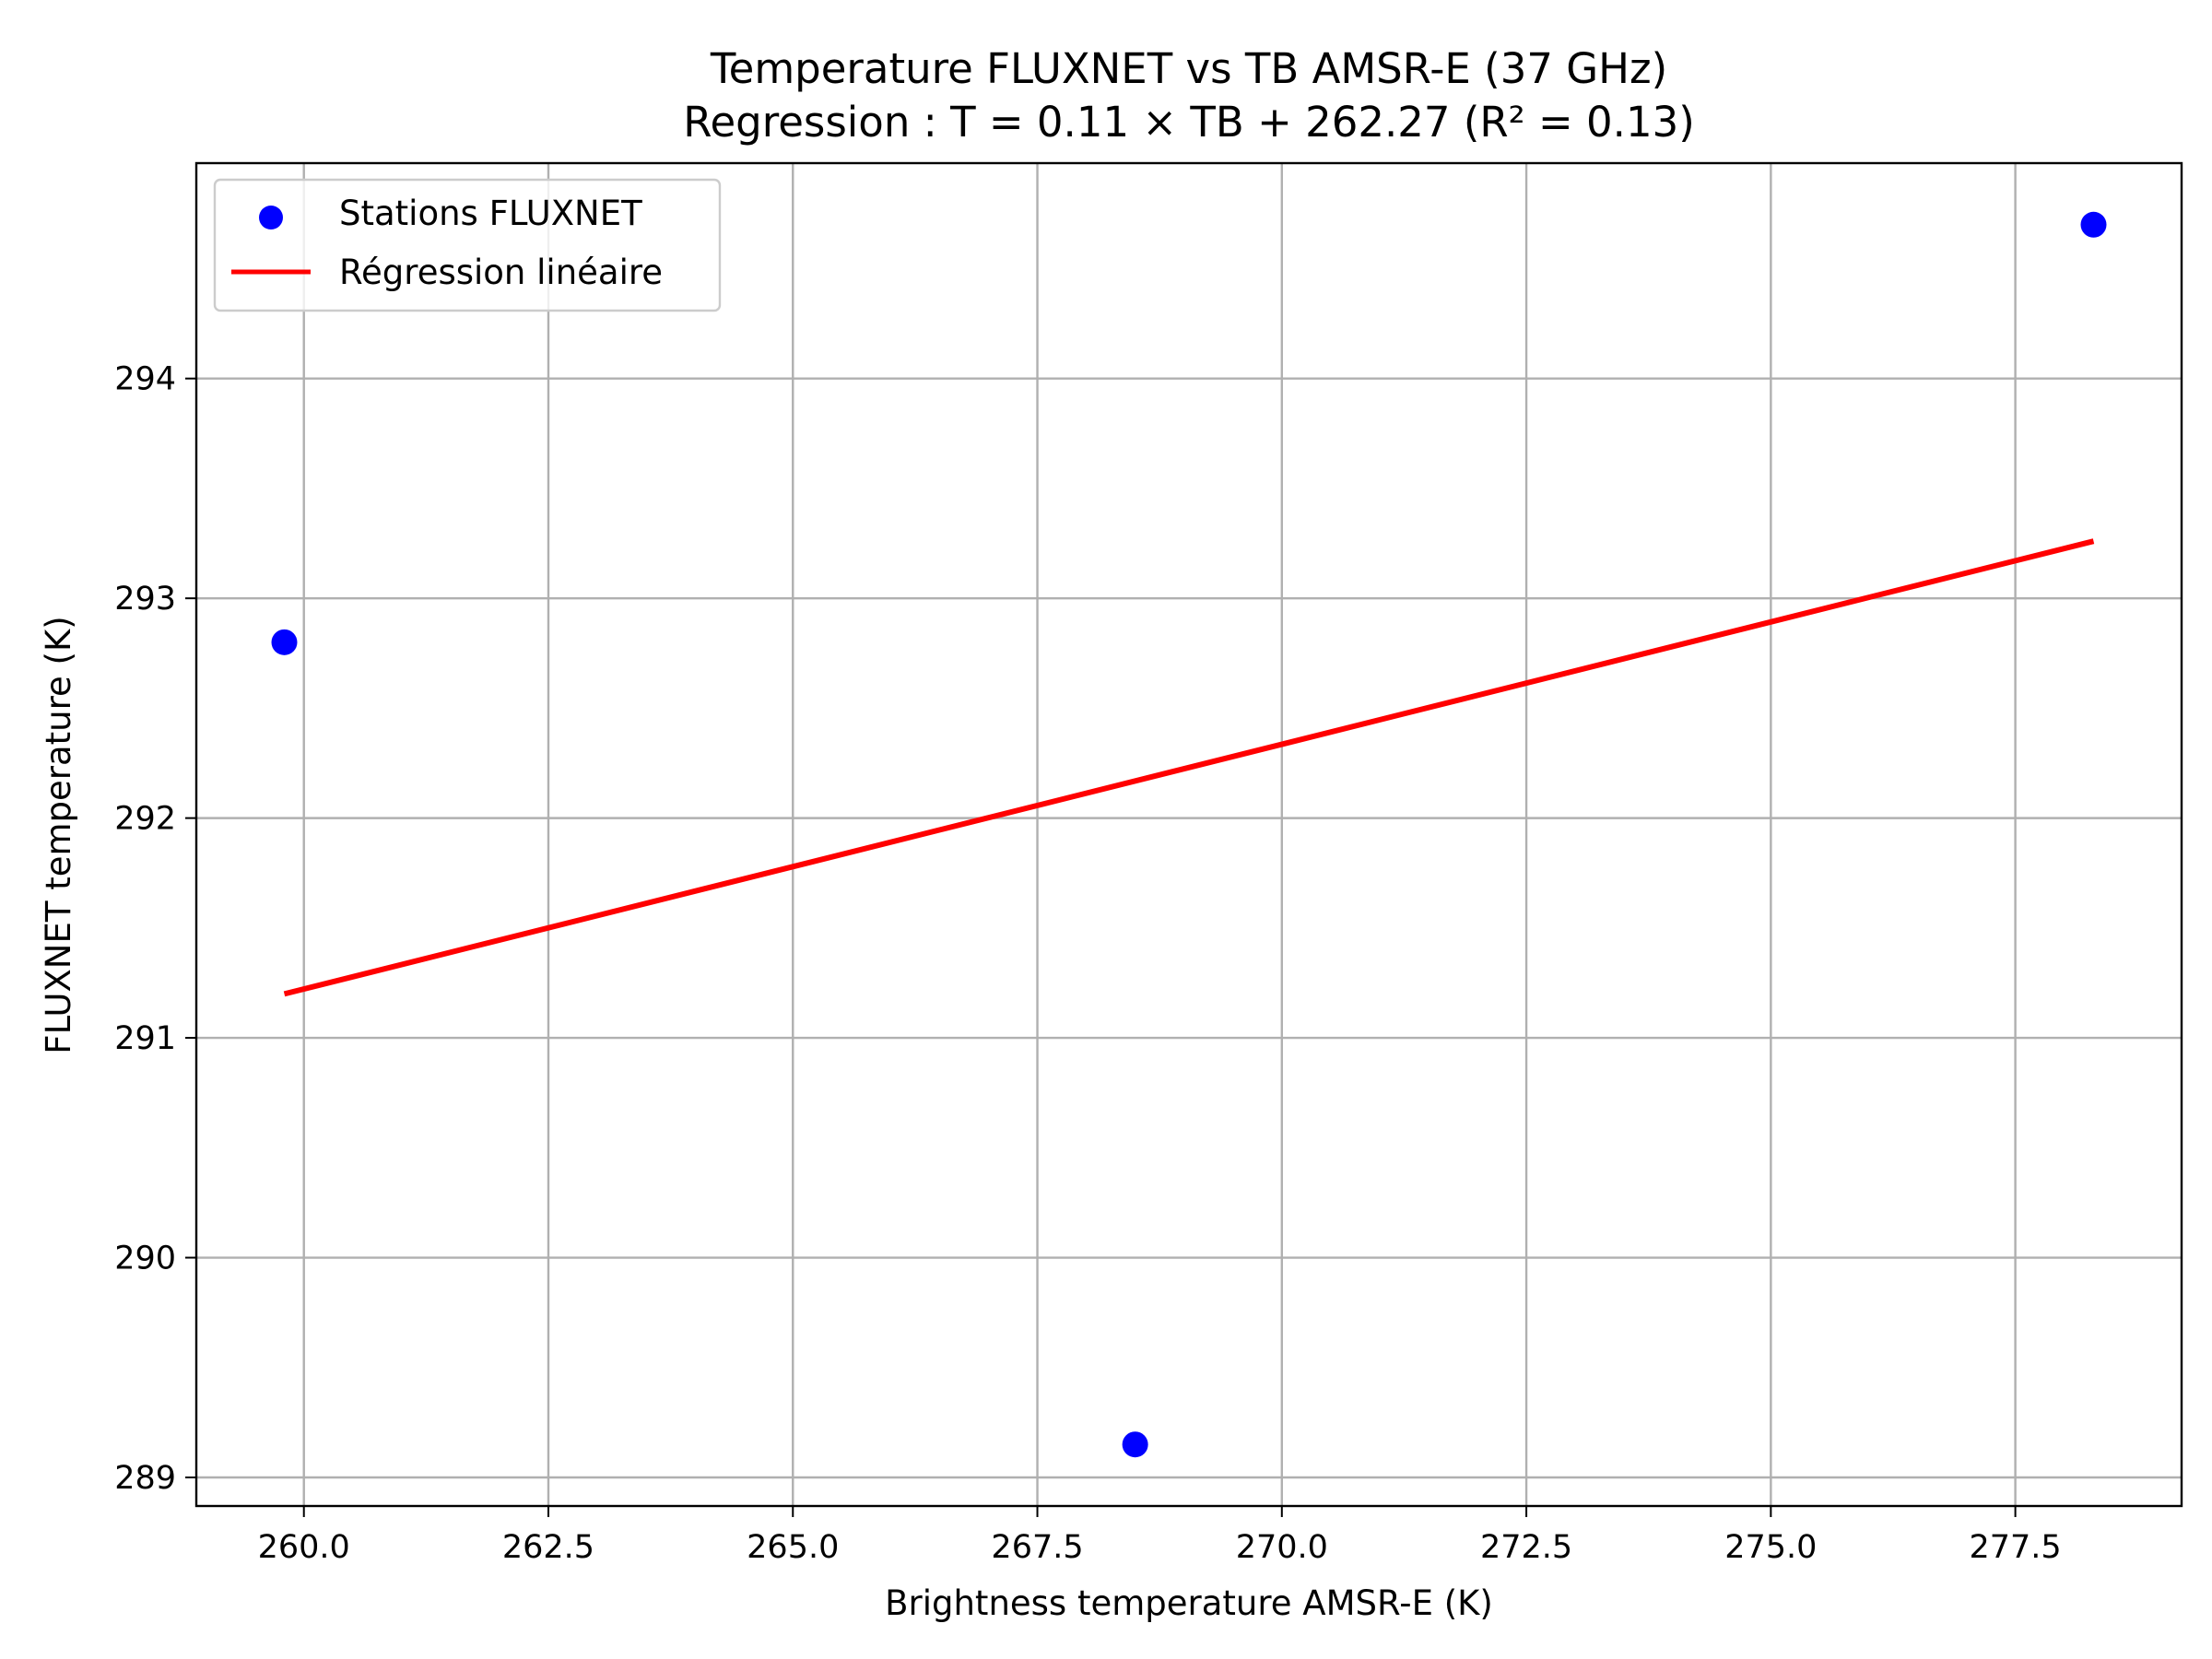  I want to click on x-tick-label: 265.0, so click(793, 1547).